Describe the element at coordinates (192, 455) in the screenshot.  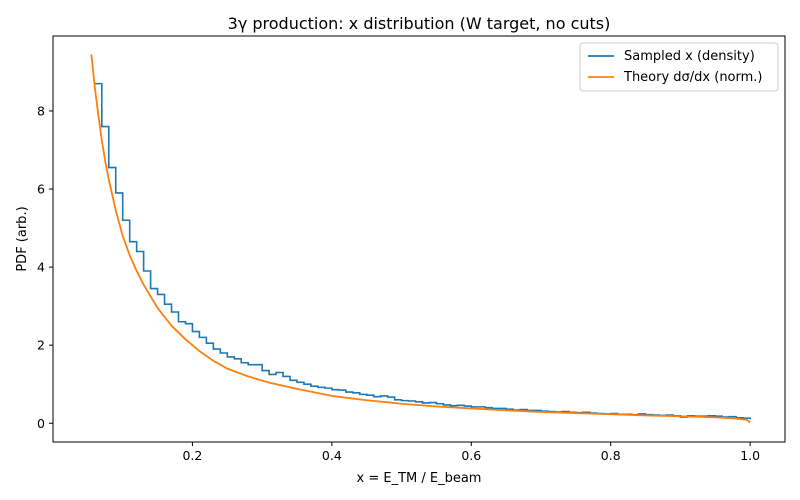
I see `x-tick-label: 0.2` at that location.